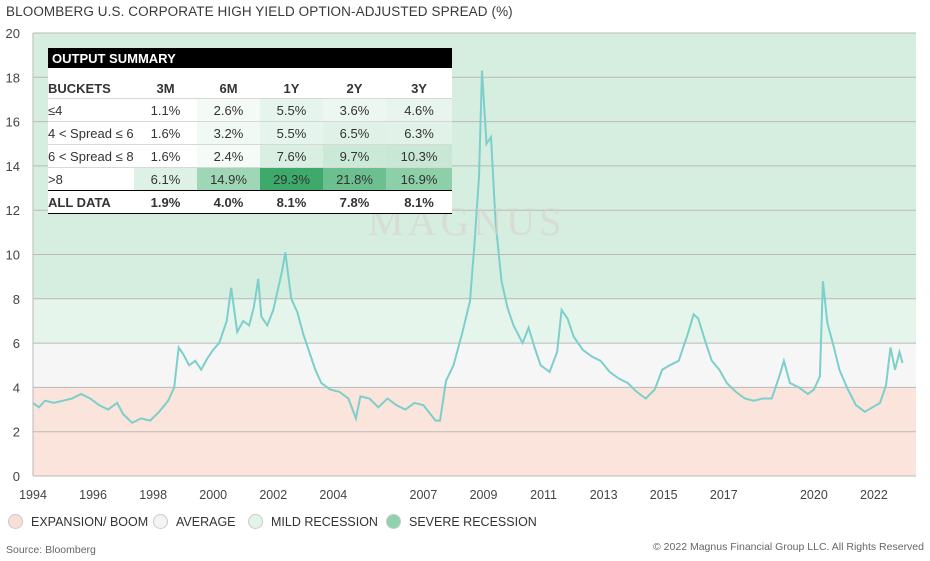 Image resolution: width=930 pixels, height=561 pixels. What do you see at coordinates (16, 299) in the screenshot?
I see `y-tick-label: 8` at bounding box center [16, 299].